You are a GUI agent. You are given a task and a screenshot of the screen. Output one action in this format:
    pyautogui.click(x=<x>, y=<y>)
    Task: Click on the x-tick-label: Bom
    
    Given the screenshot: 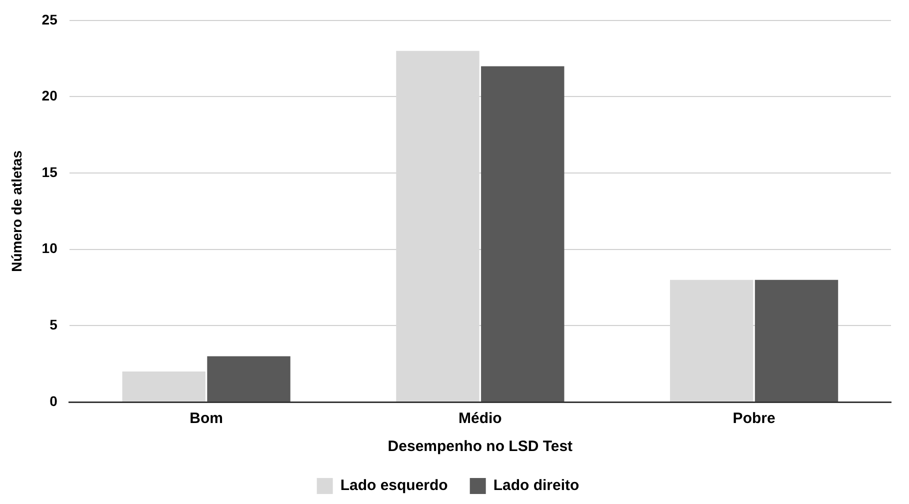 What is the action you would take?
    pyautogui.click(x=206, y=419)
    